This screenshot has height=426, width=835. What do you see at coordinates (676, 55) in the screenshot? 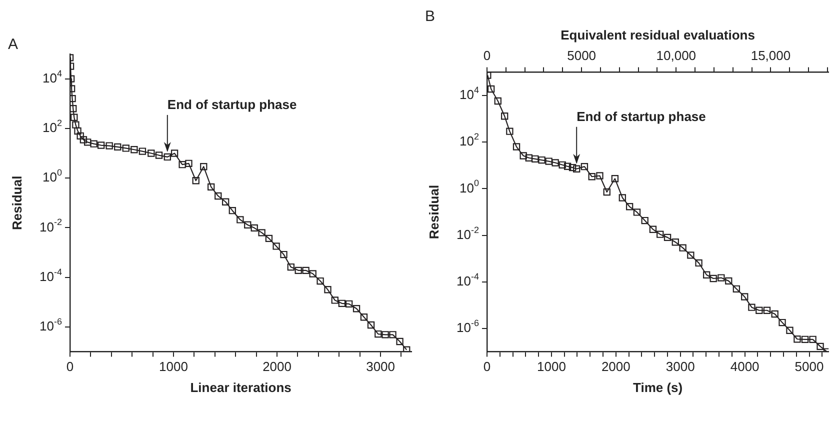
I see `x2-tick-label: 10,000` at bounding box center [676, 55].